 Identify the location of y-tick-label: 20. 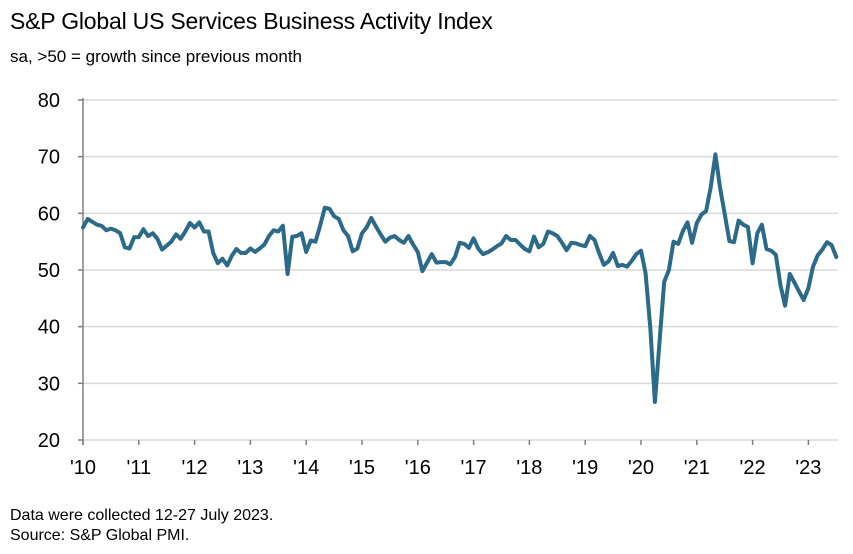
(49, 441).